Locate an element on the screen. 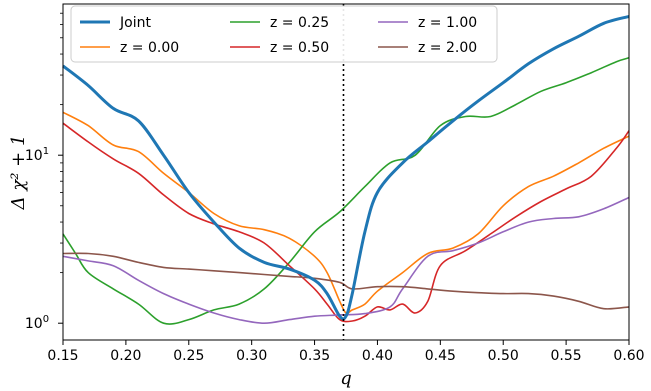 Image resolution: width=651 pixels, height=391 pixels. x-tick-label: 0.25 is located at coordinates (188, 356).